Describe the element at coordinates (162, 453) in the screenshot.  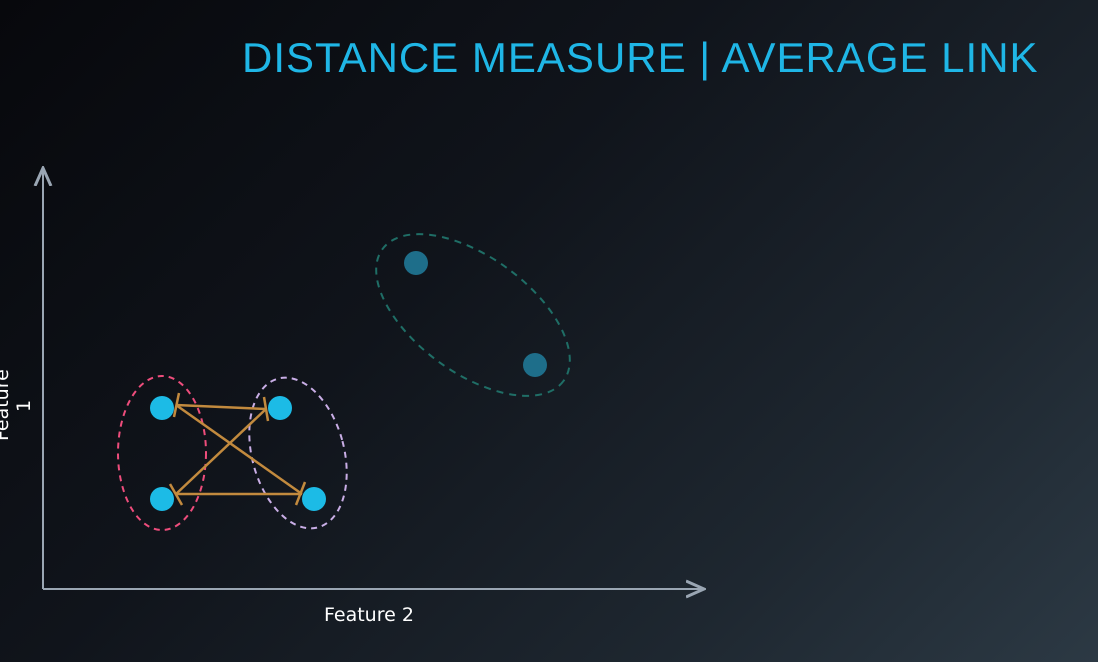
I see `cluster-a-outline` at that location.